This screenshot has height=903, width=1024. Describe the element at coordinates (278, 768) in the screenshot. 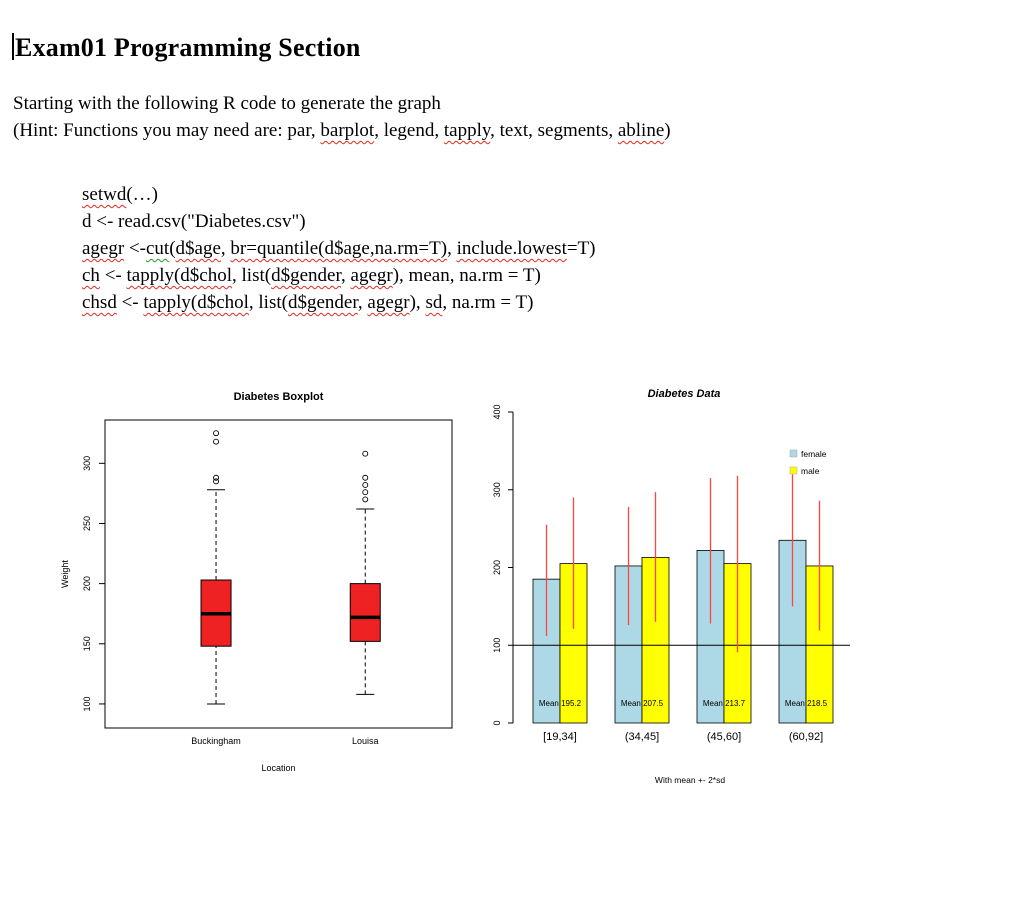

I see `x-axis-label: Location` at that location.